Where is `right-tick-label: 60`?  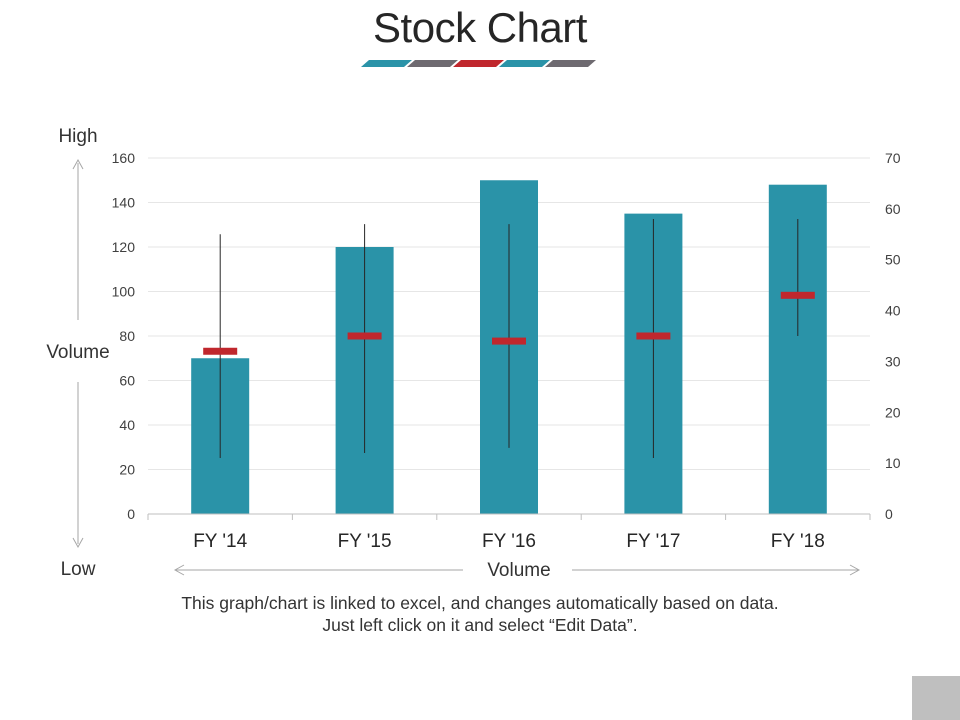 right-tick-label: 60 is located at coordinates (893, 209).